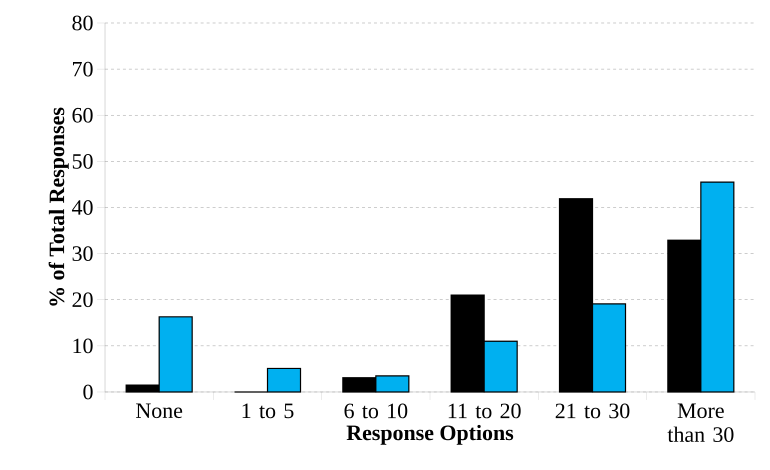  I want to click on x-tick-label: 21 to 30, so click(593, 411).